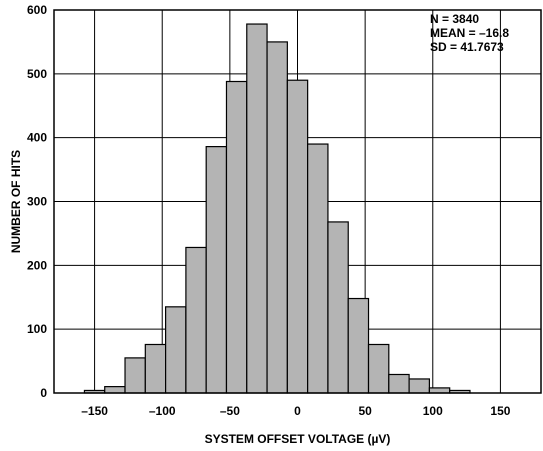  What do you see at coordinates (365, 411) in the screenshot?
I see `x-tick-label: 50` at bounding box center [365, 411].